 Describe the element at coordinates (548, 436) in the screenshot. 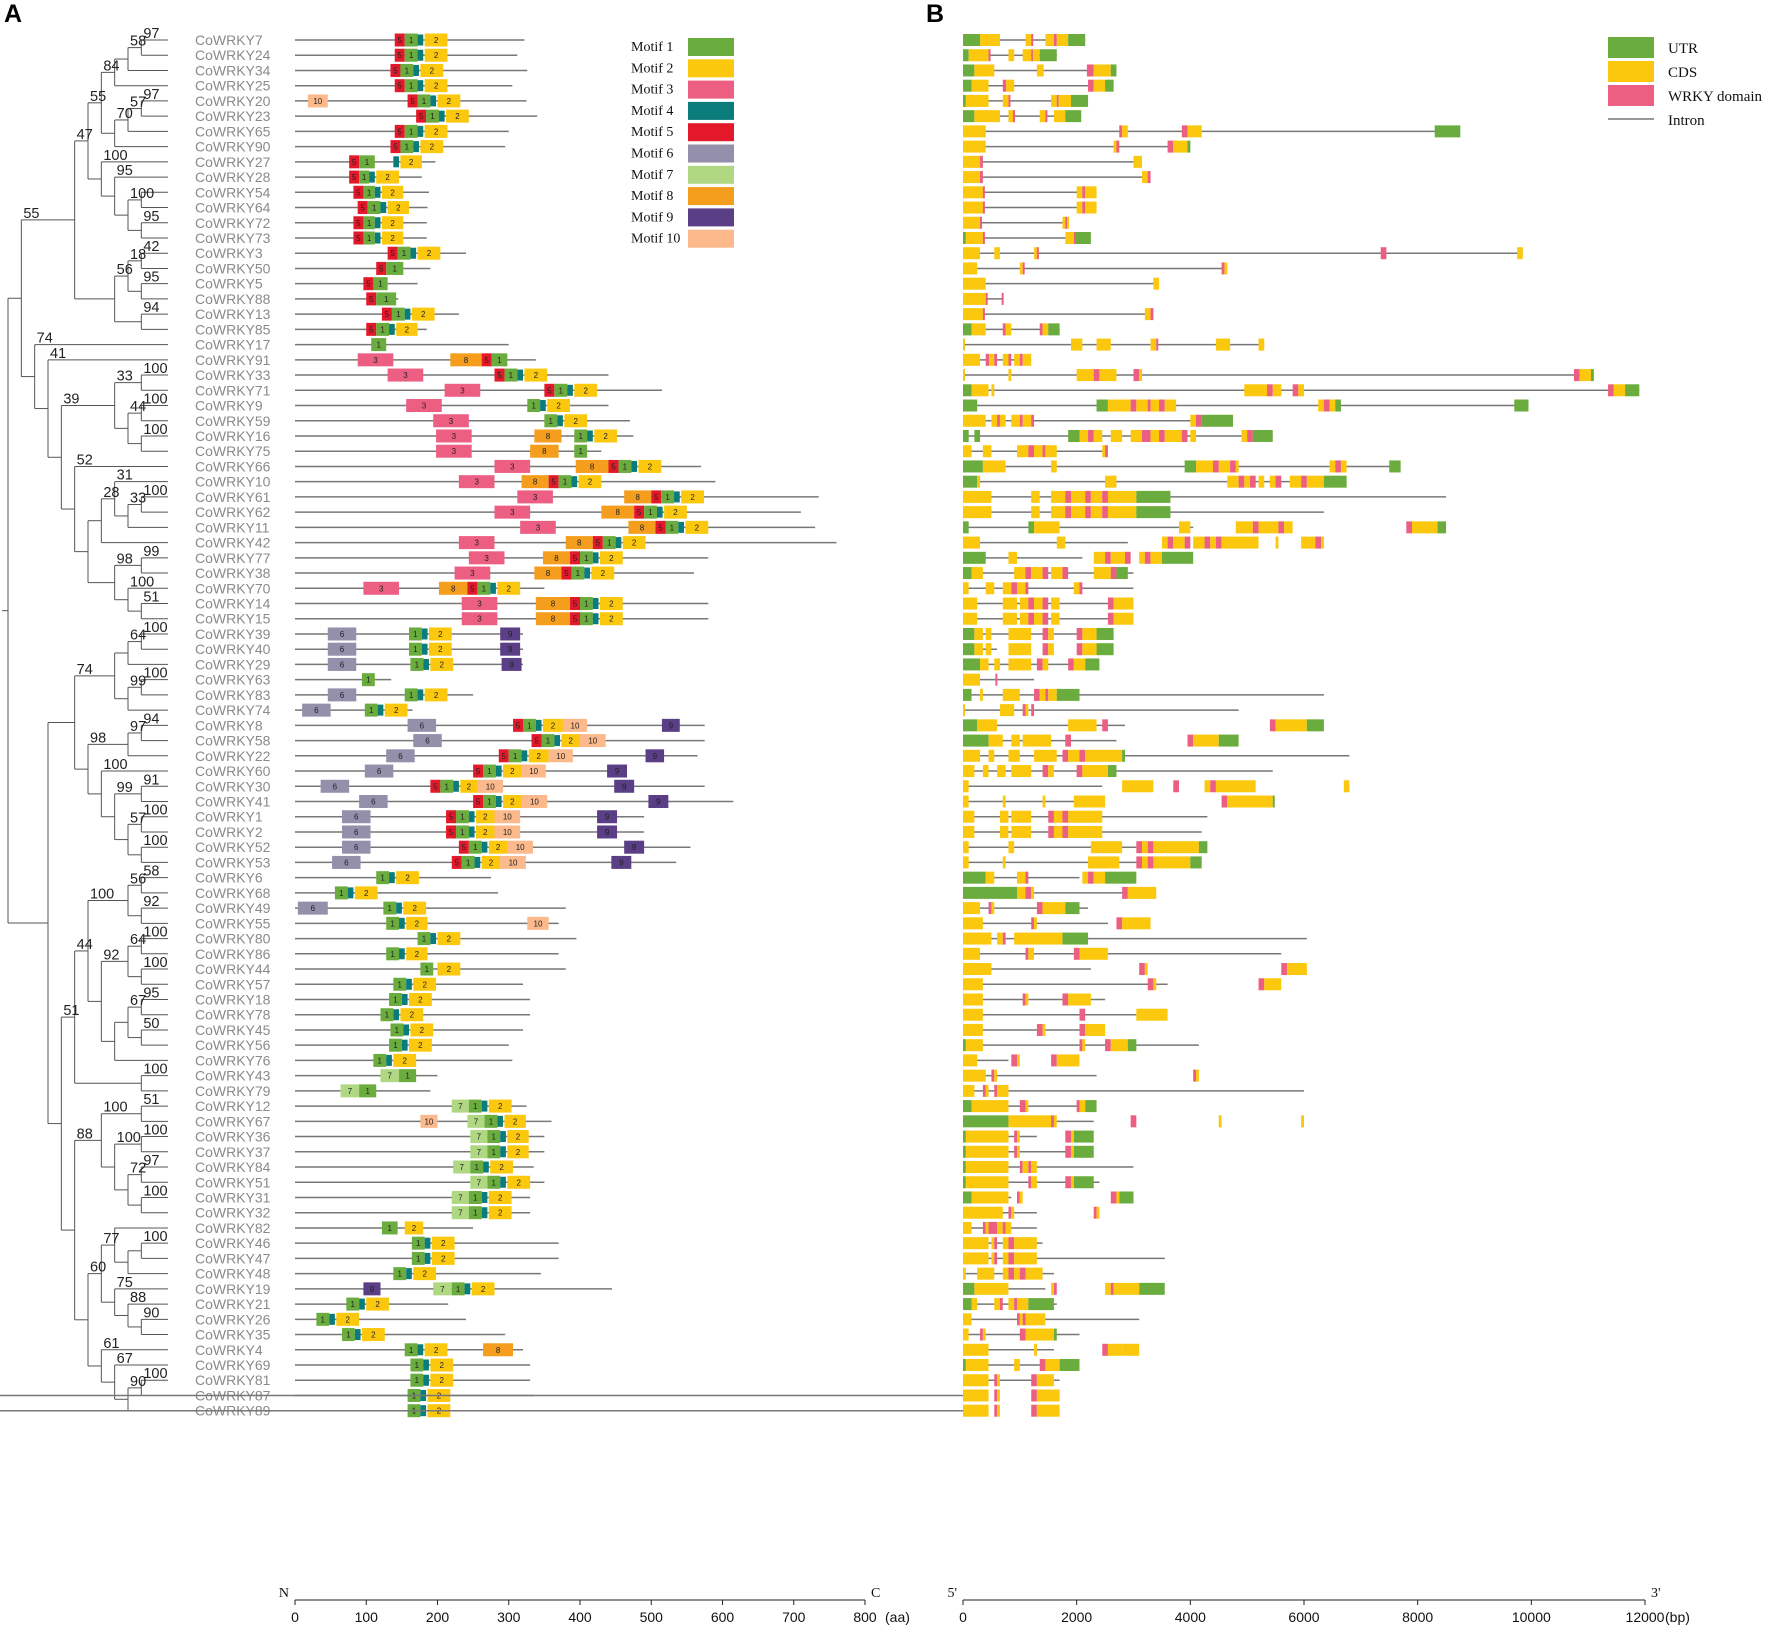

I see `motif-number: 8` at that location.